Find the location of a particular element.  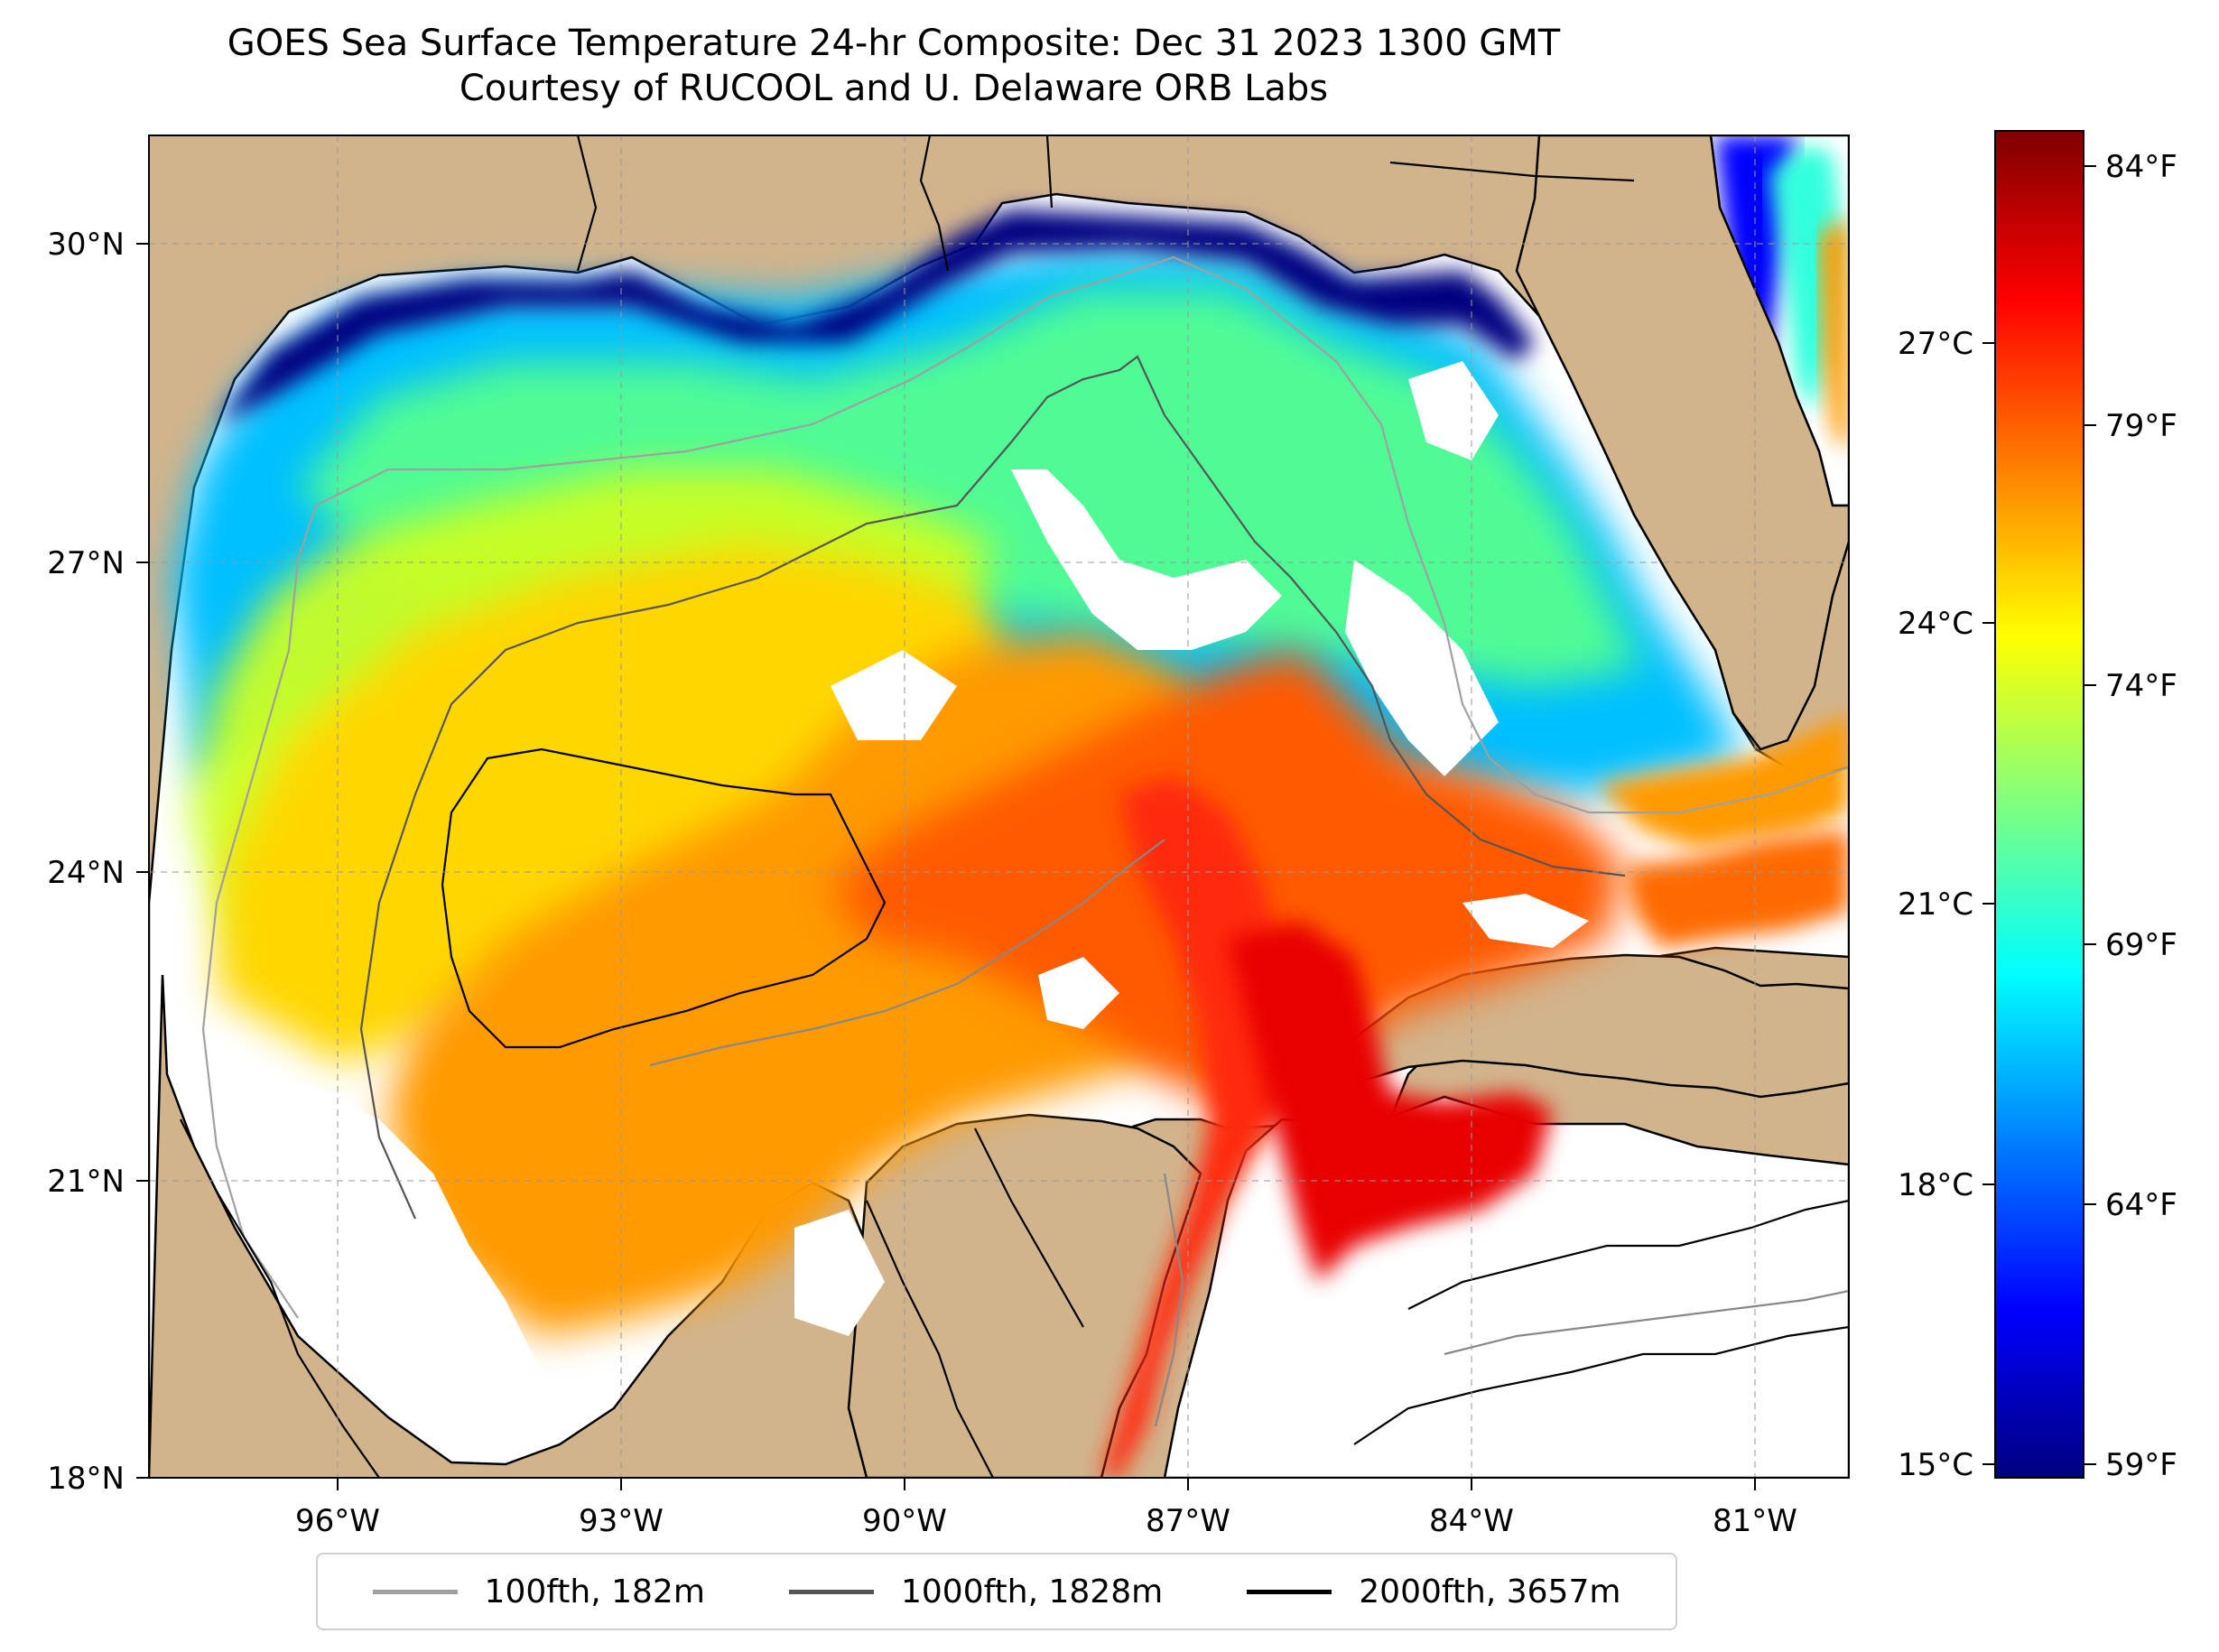

colorbar-c-15: 15°C is located at coordinates (1935, 1465).